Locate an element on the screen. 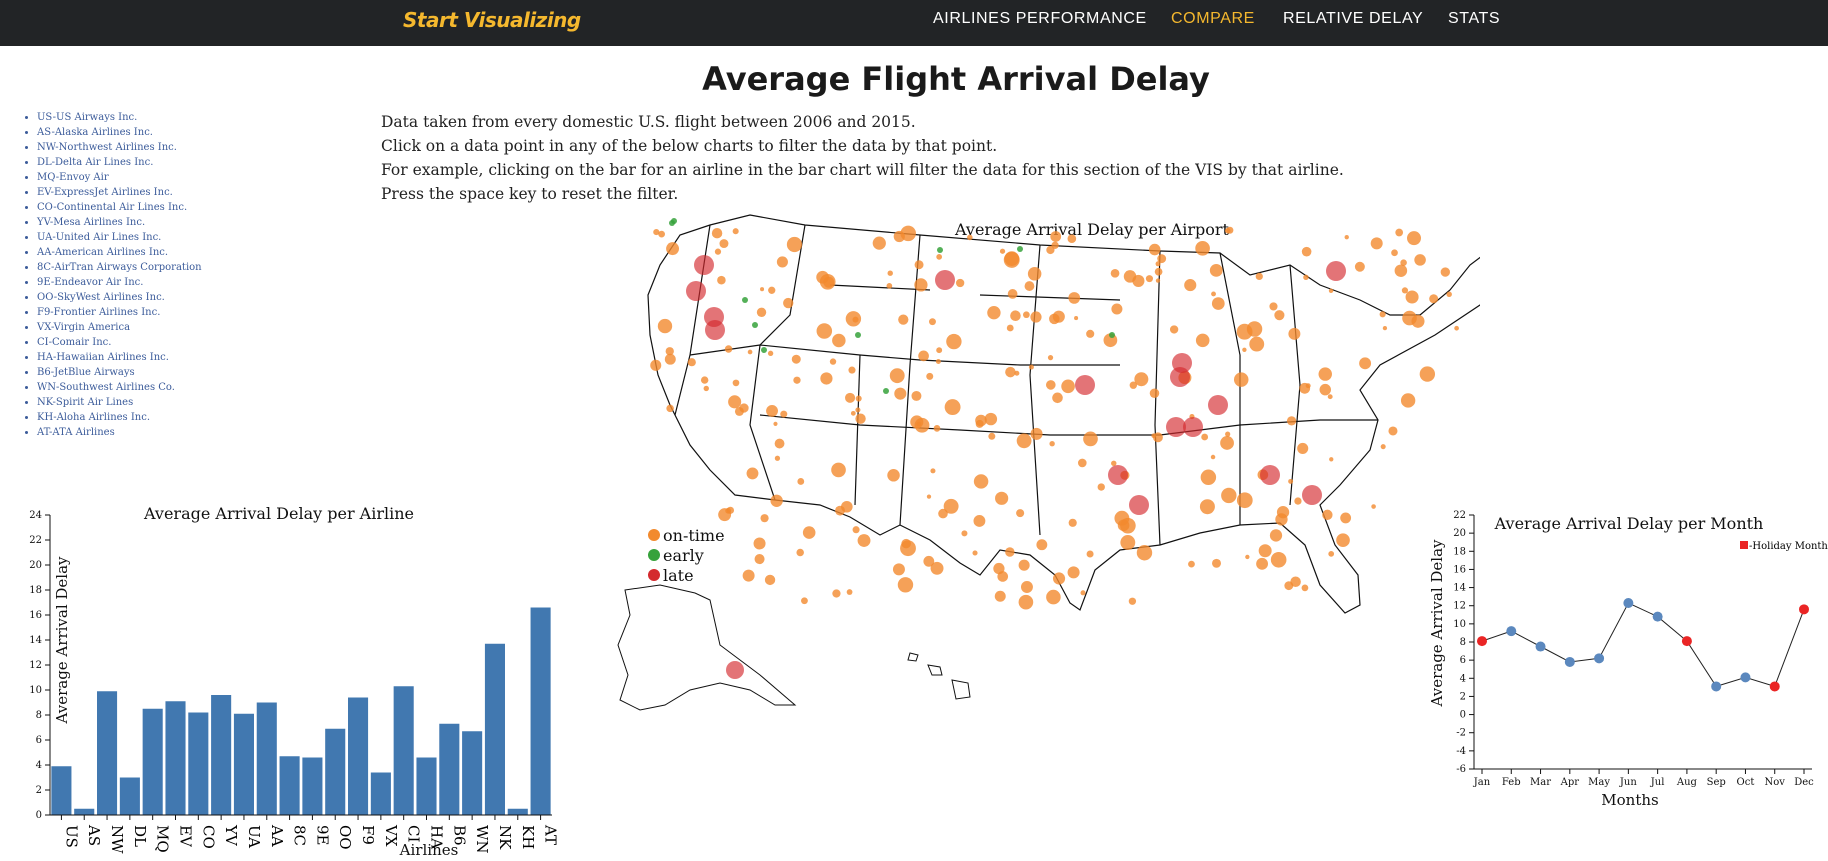 The height and width of the screenshot is (861, 1828). bar-NK is located at coordinates (494, 729).